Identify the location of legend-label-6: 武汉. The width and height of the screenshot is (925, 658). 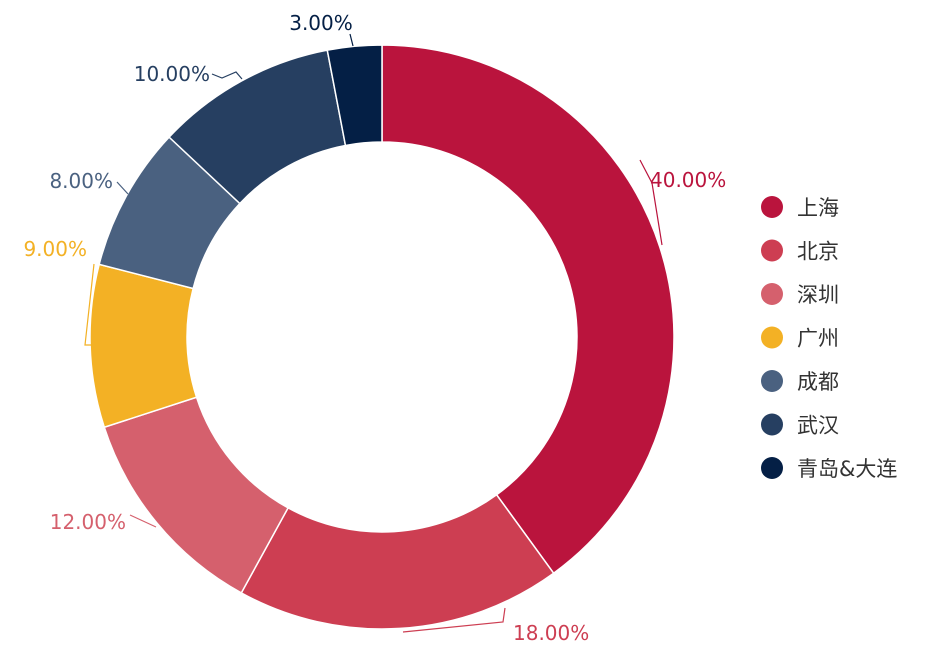
(818, 426).